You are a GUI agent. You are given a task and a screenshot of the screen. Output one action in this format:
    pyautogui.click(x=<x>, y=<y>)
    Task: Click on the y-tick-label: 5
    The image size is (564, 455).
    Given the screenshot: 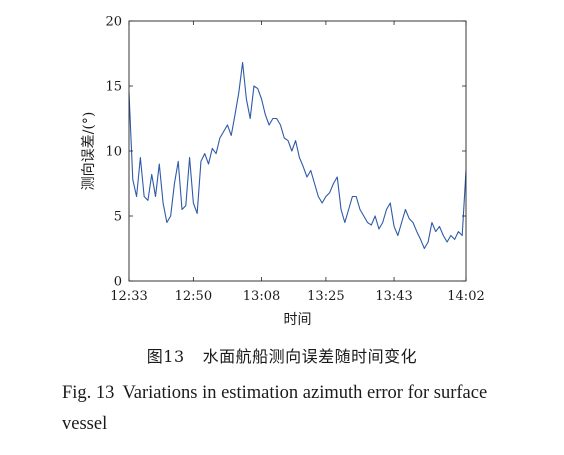 What is the action you would take?
    pyautogui.click(x=118, y=217)
    